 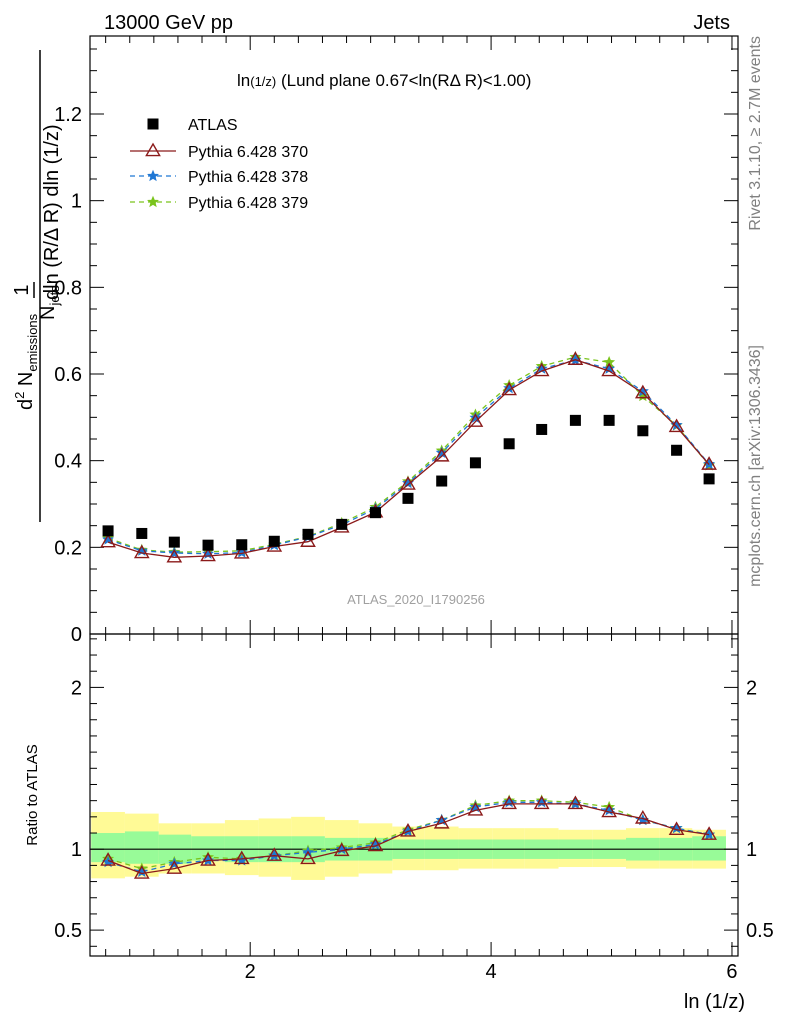 I want to click on legend-label: Pythia 6.428 379, so click(x=248, y=203).